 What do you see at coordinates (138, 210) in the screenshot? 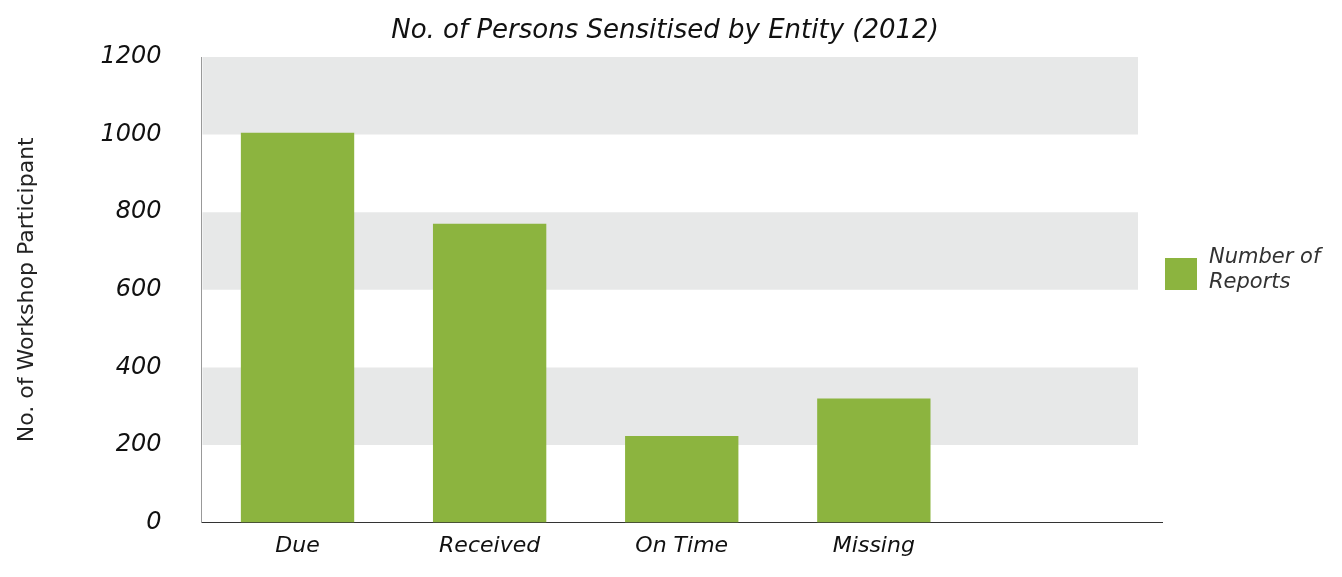
I see `y-tick-label: 800` at bounding box center [138, 210].